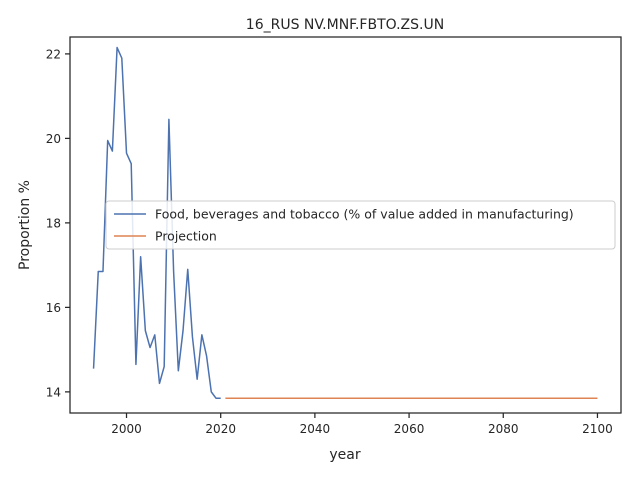  Describe the element at coordinates (53, 54) in the screenshot. I see `y-tick-label: 22` at that location.